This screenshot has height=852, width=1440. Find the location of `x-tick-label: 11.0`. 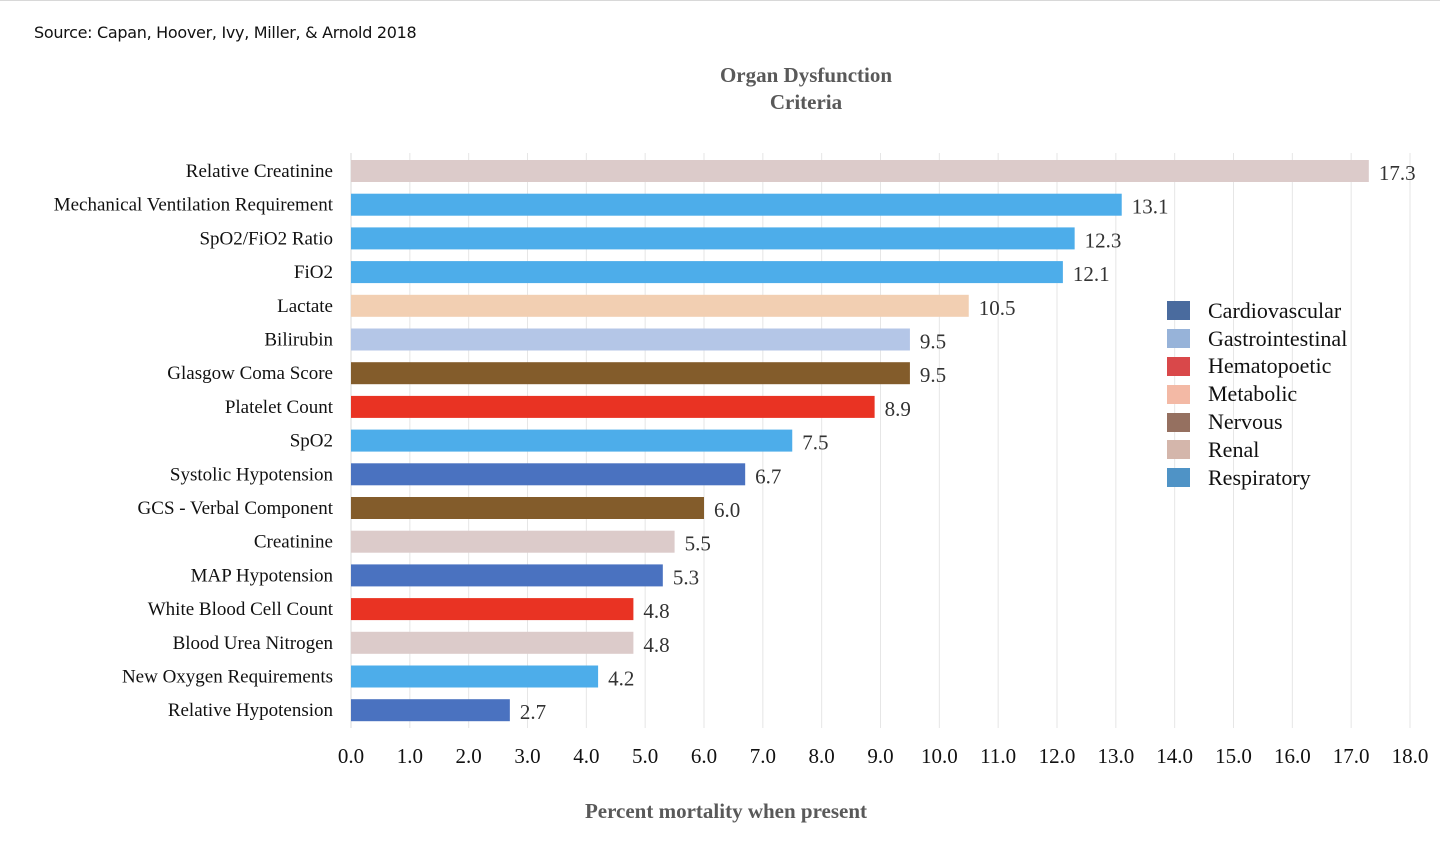

x-tick-label: 11.0 is located at coordinates (998, 756).